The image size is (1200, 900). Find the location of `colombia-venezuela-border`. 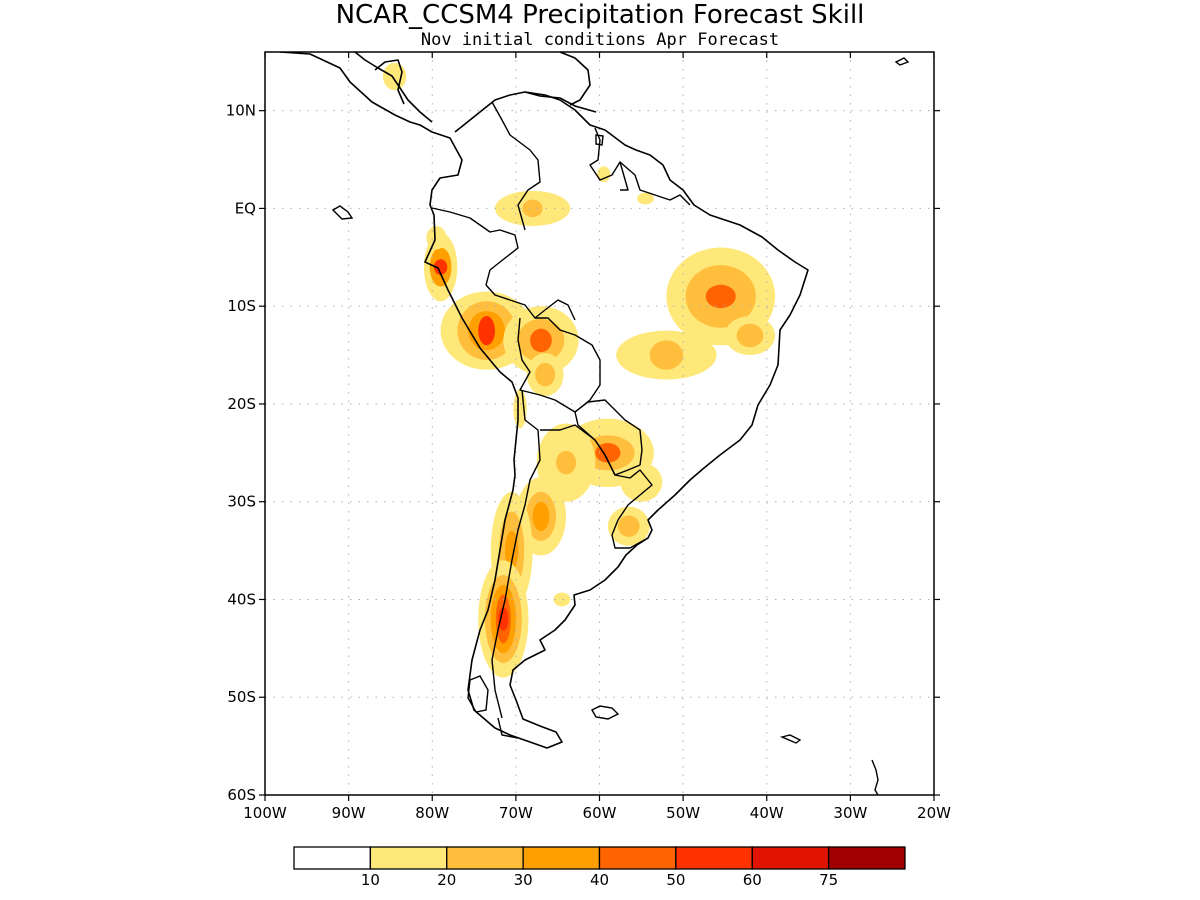

colombia-venezuela-border is located at coordinates (516, 166).